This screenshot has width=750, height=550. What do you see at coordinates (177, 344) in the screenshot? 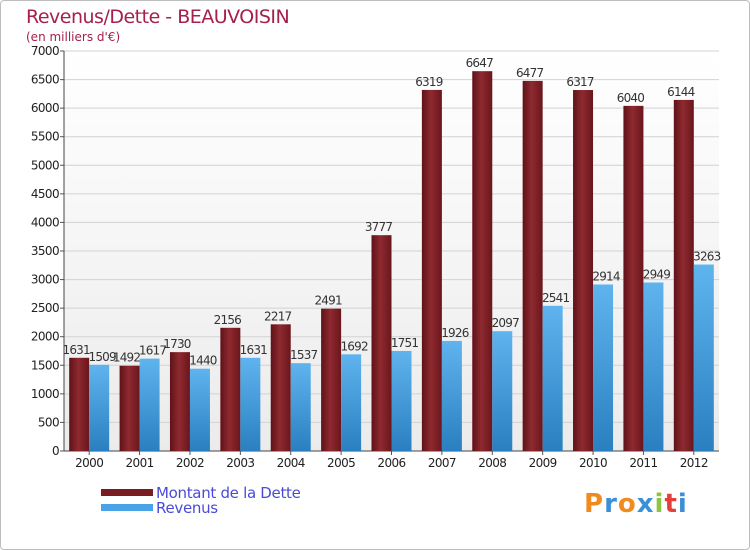
I see `data-label-dette: 1730` at bounding box center [177, 344].